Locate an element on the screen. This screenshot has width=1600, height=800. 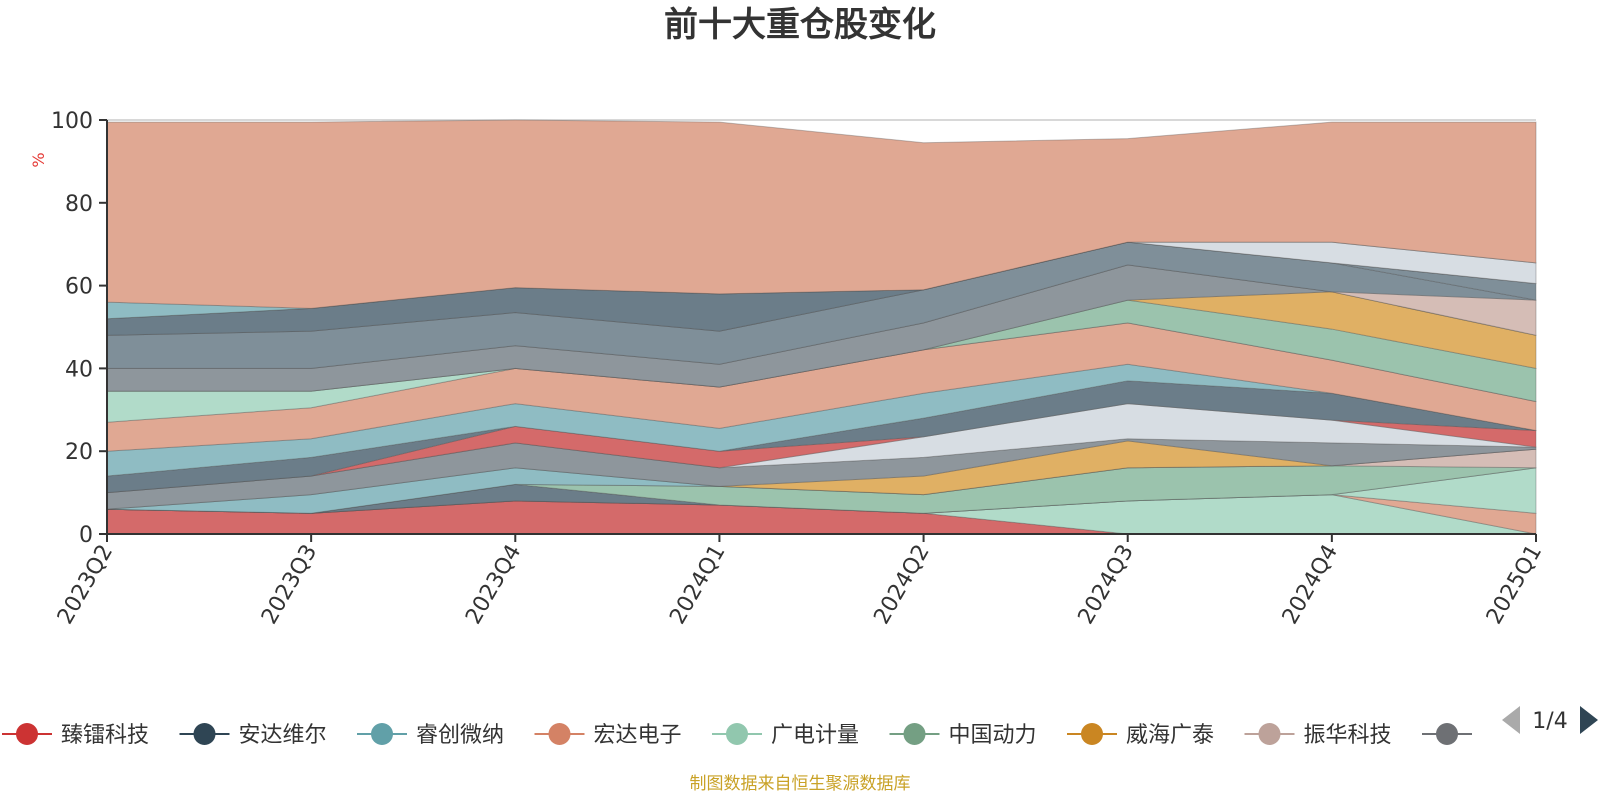
y-tick-label-5: 100 is located at coordinates (72, 121).